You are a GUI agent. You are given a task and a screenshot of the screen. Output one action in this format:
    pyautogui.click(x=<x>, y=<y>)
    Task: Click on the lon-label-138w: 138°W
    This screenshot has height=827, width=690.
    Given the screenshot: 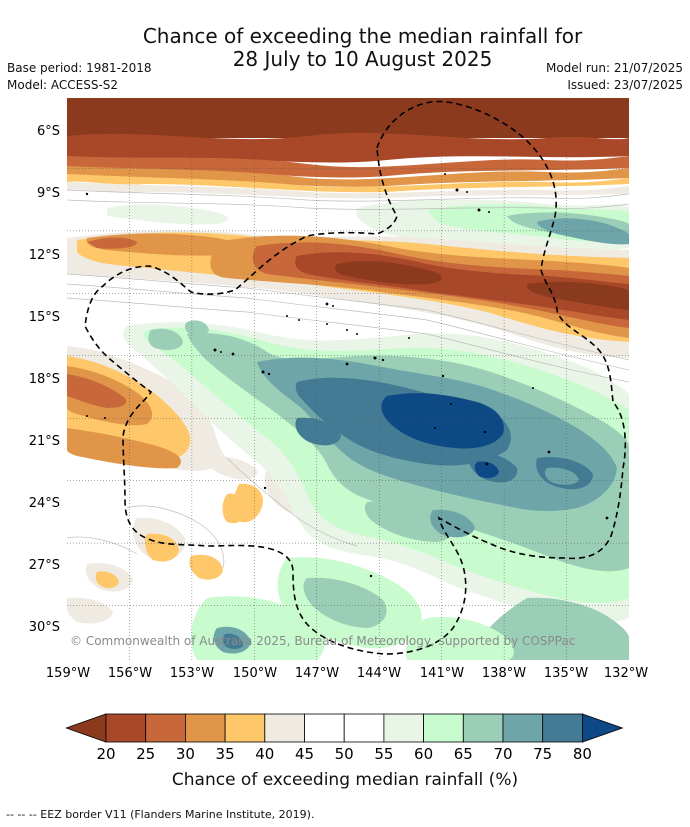 What is the action you would take?
    pyautogui.click(x=504, y=673)
    